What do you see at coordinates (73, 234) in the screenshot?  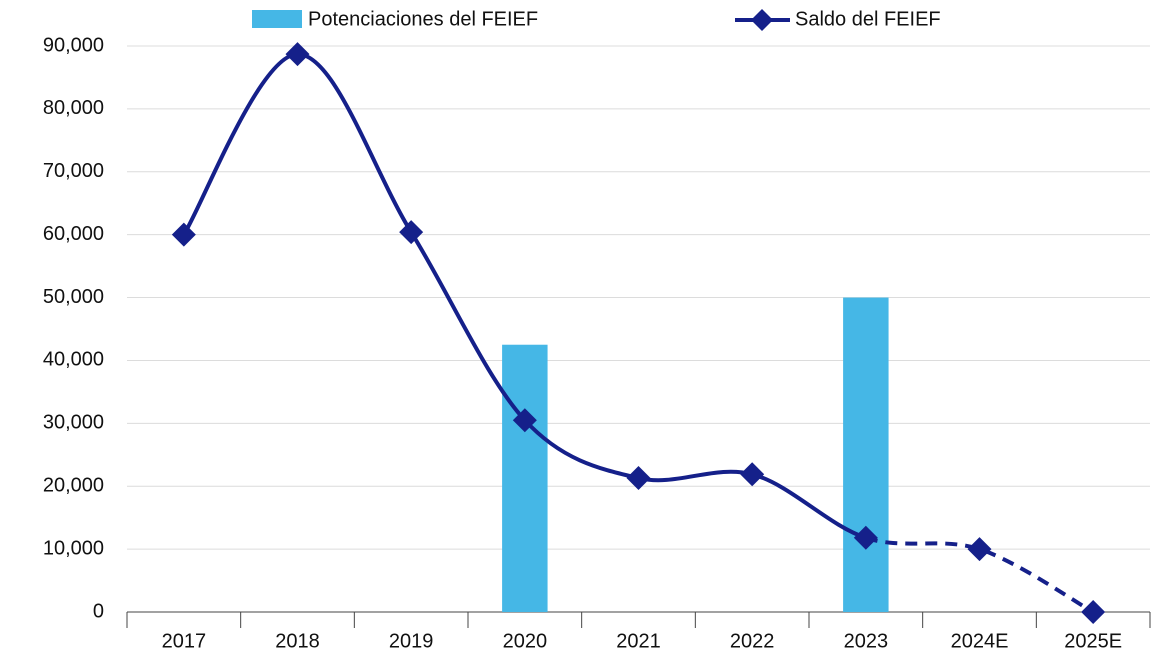 I see `y-tick-label: 60,000` at bounding box center [73, 234].